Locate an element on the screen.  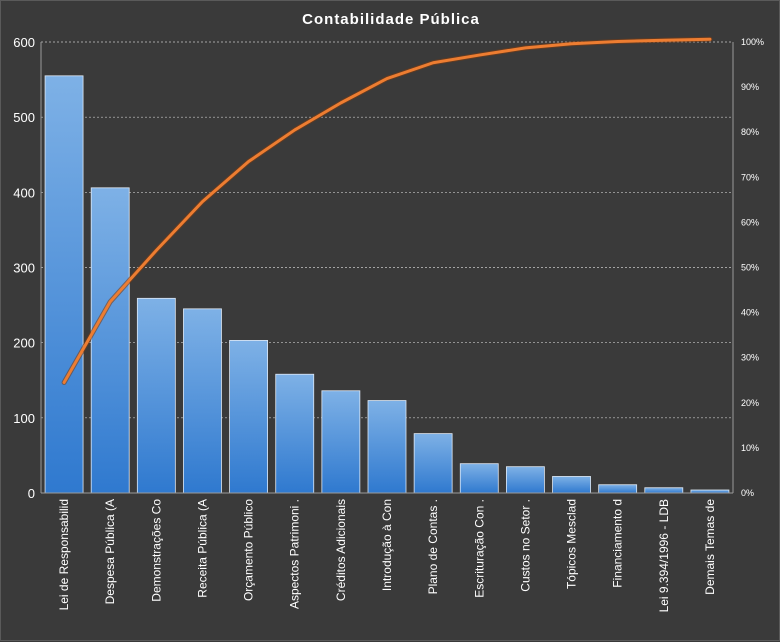
y-axis: 0 100 200 300 400 500 600 is located at coordinates (27, 268).